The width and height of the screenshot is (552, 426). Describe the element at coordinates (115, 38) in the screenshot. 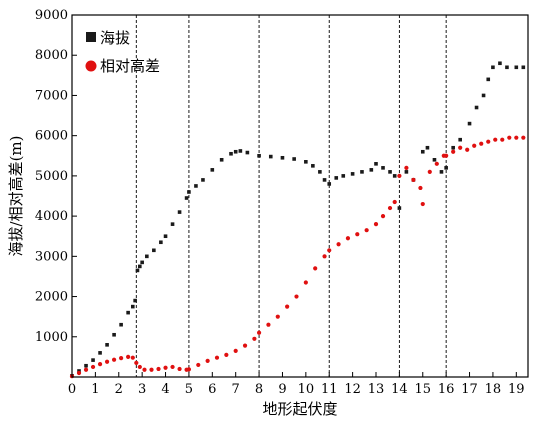

I see `legend-label-elevation: 海拔` at that location.